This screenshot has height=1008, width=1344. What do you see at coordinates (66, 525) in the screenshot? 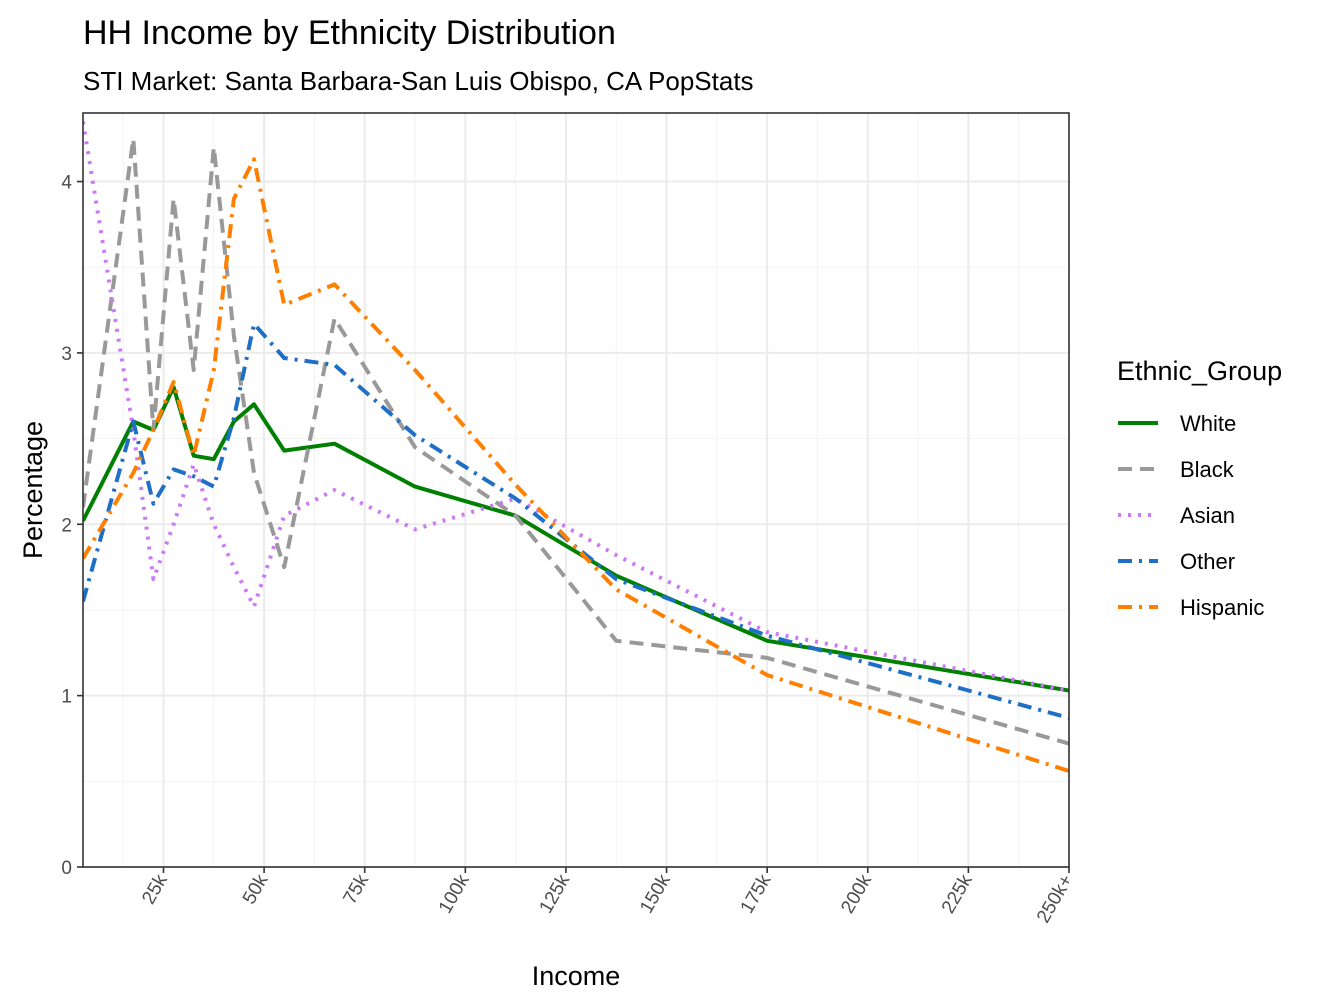
I see `y-tick-label: 2` at bounding box center [66, 525].